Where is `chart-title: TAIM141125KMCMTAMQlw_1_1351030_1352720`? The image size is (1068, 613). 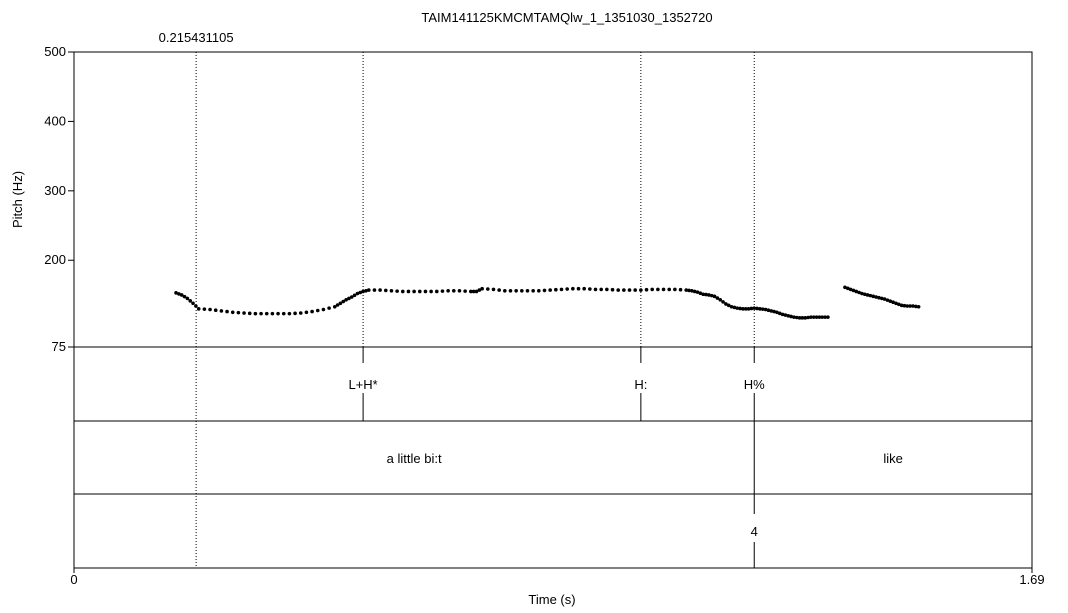
chart-title: TAIM141125KMCMTAMQlw_1_1351030_1352720 is located at coordinates (566, 17).